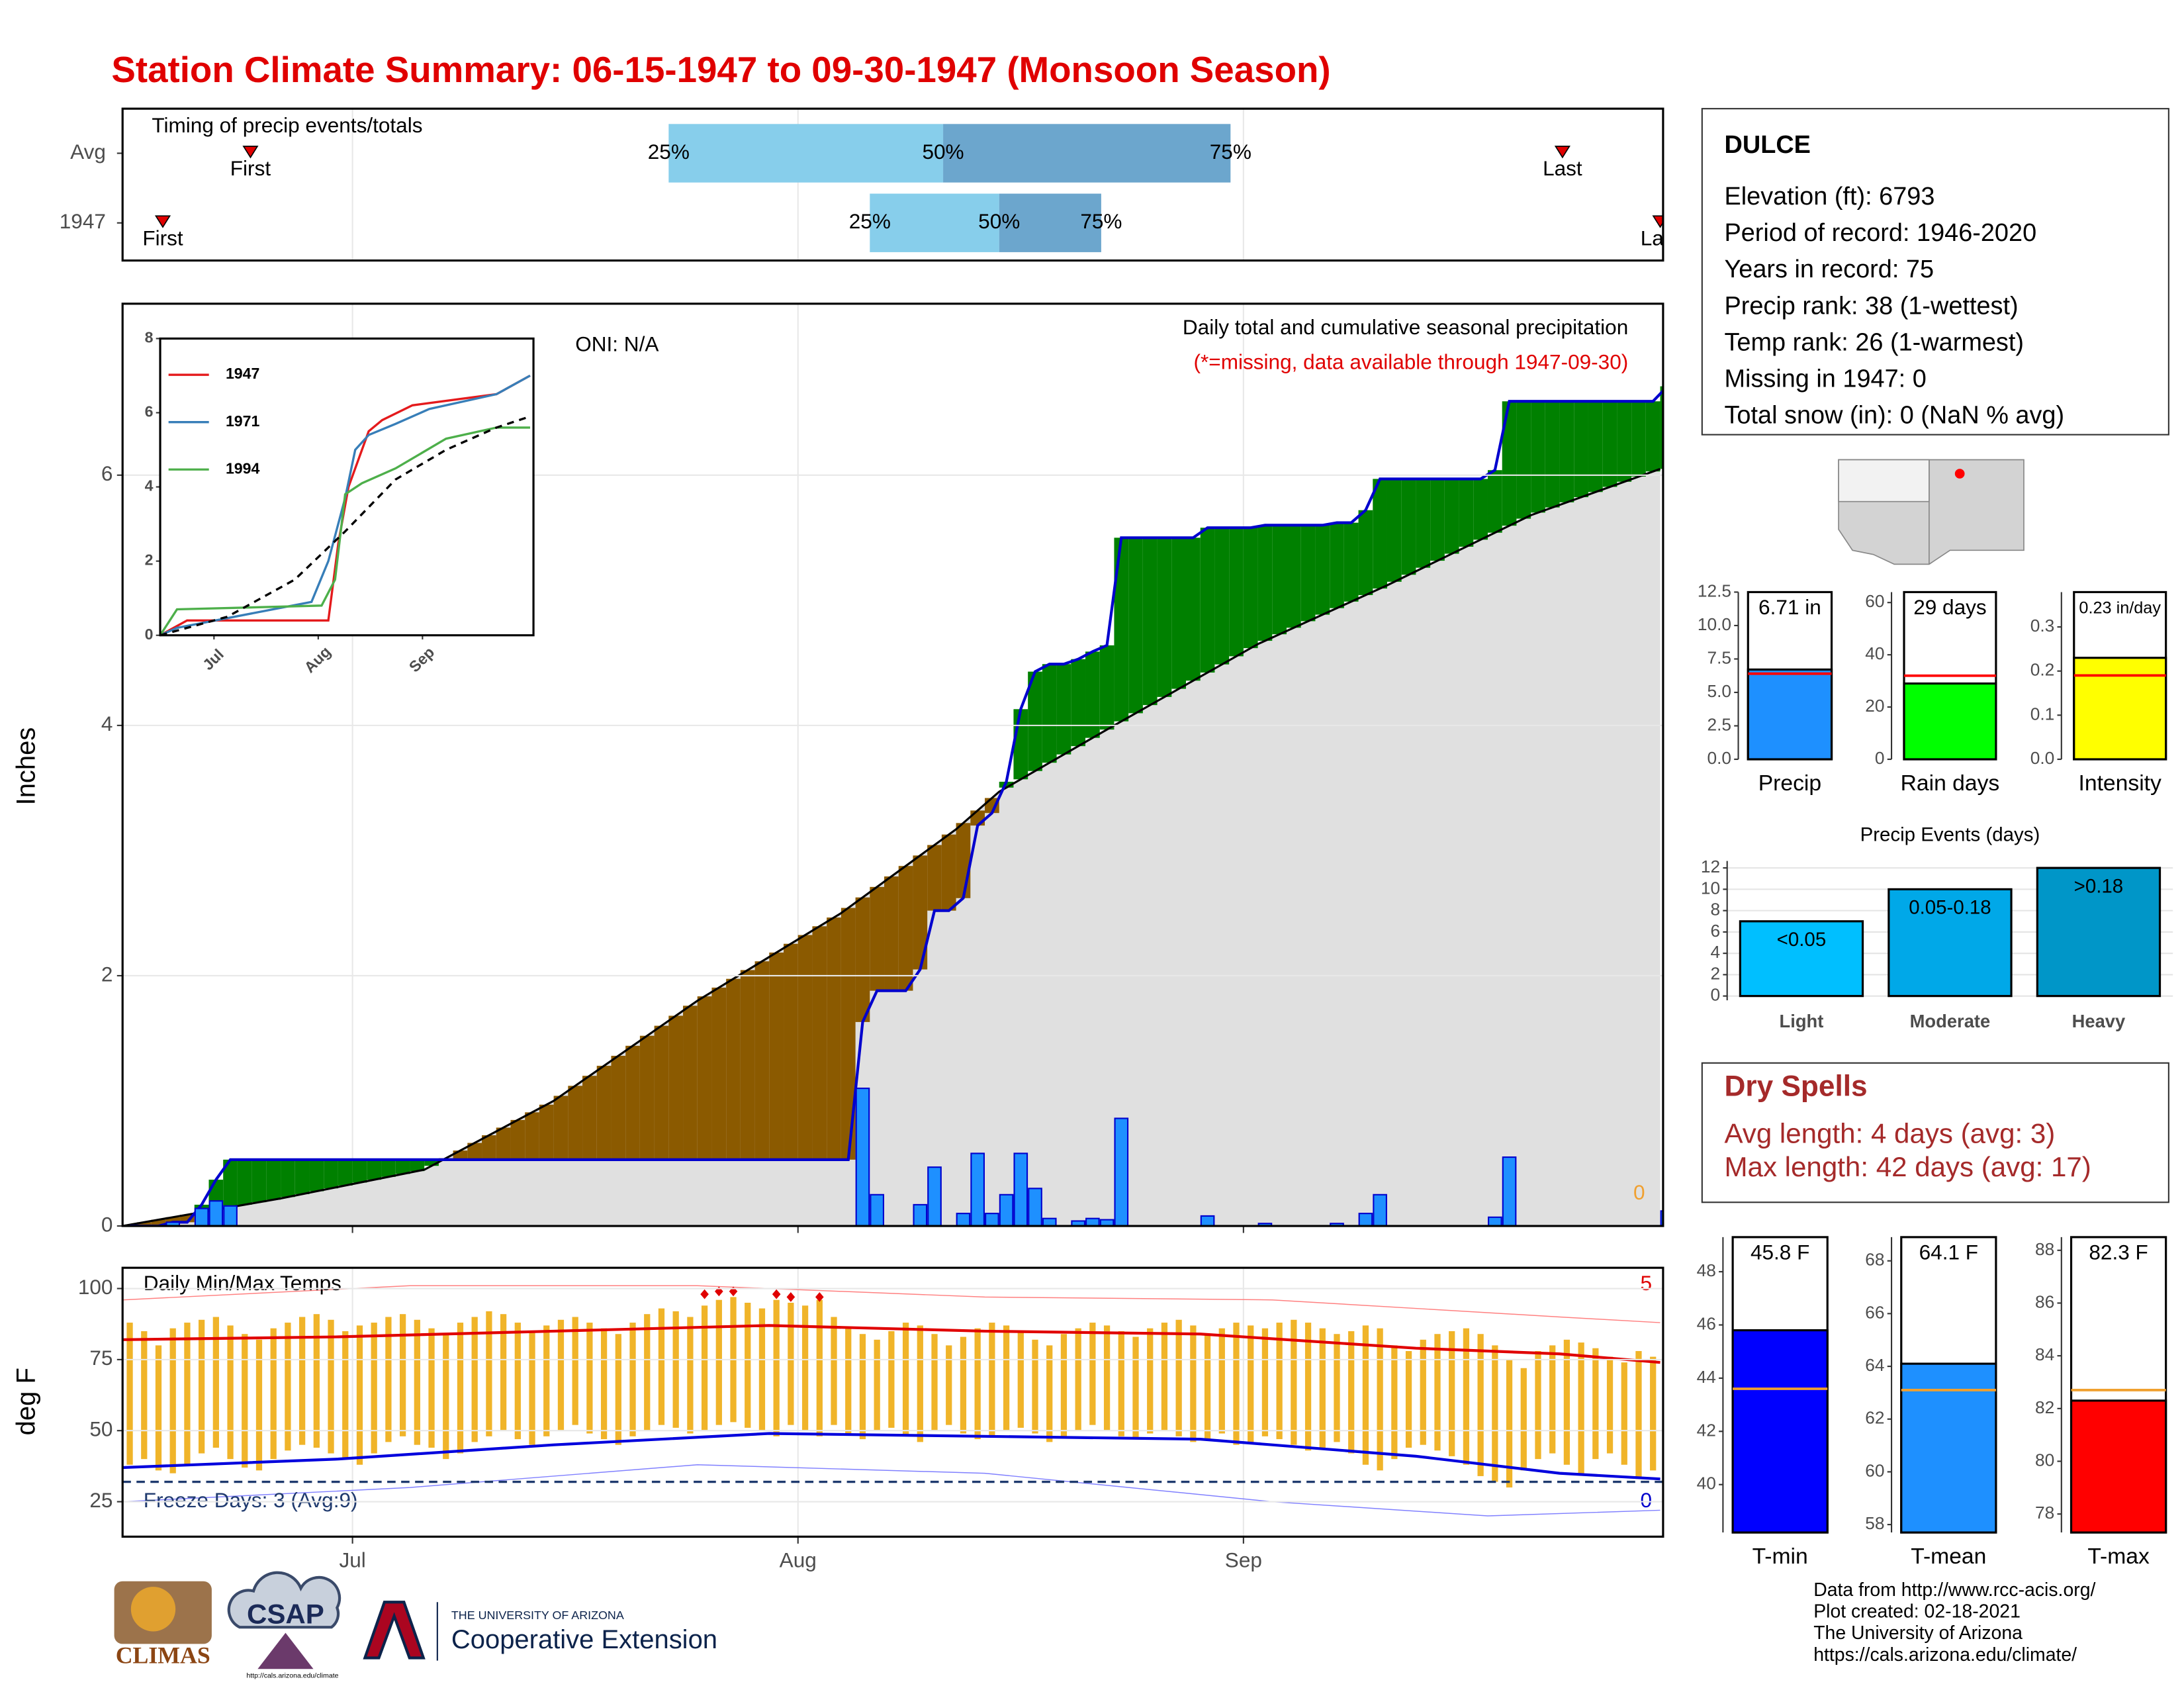 The image size is (2184, 1688). What do you see at coordinates (1949, 607) in the screenshot?
I see `mini-value-label: 29 days` at bounding box center [1949, 607].